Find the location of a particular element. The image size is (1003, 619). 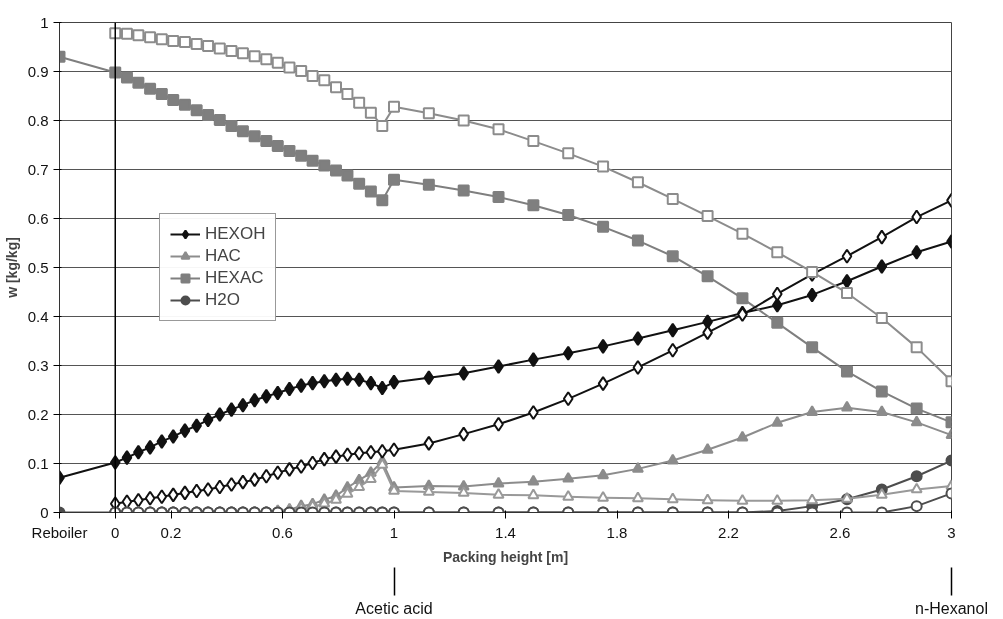

annotation: Acetic acid is located at coordinates (394, 608).